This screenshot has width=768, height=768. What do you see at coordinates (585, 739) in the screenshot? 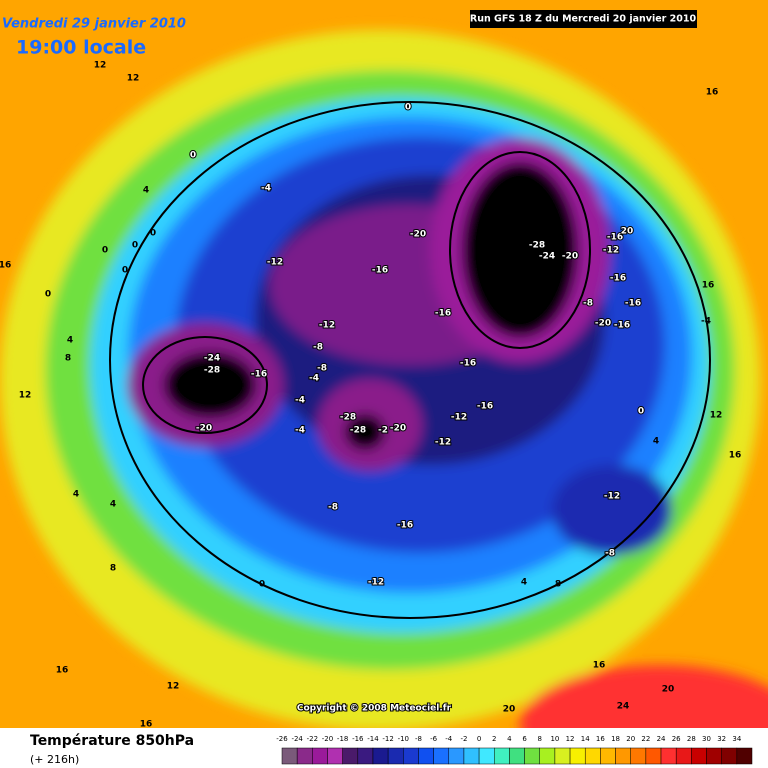
I see `scale-label: 14` at bounding box center [585, 739].